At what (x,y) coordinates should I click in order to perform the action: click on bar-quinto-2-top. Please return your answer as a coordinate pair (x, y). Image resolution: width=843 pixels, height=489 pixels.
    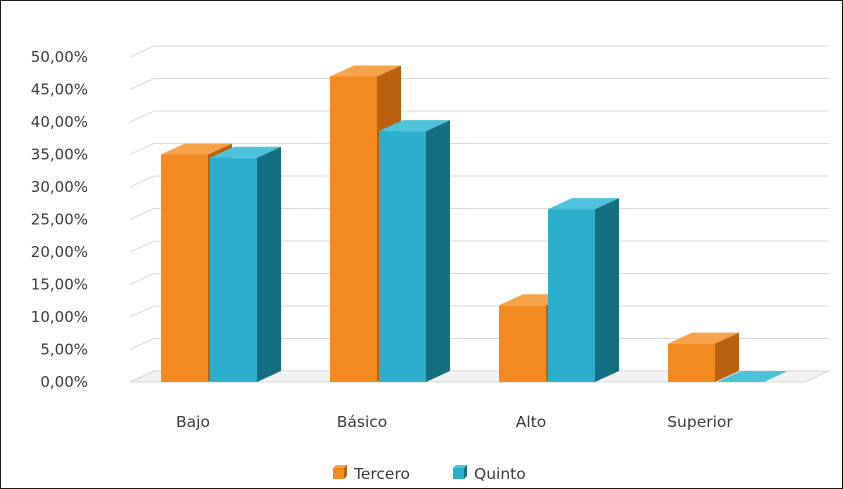
    Looking at the image, I should click on (583, 204).